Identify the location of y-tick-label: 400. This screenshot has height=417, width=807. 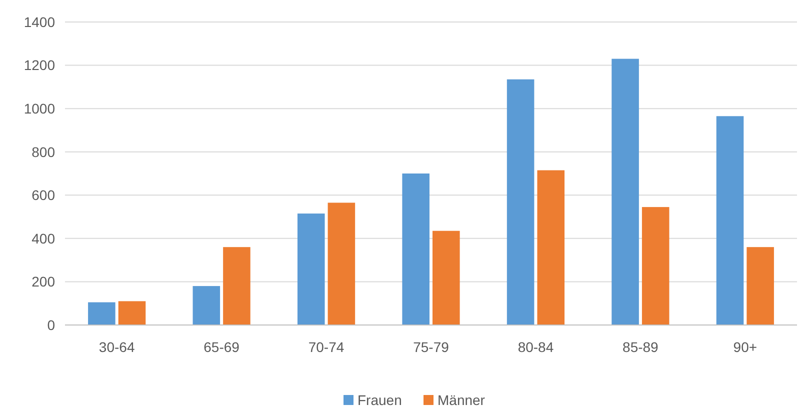
(44, 238).